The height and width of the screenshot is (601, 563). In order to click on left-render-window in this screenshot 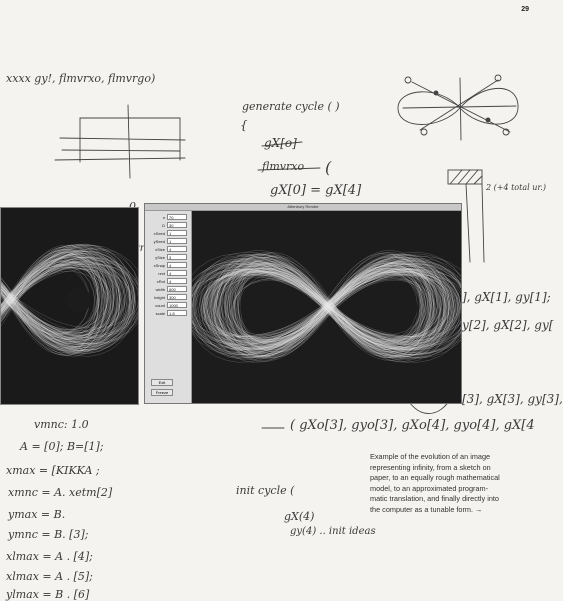, I will do `click(69, 306)`.